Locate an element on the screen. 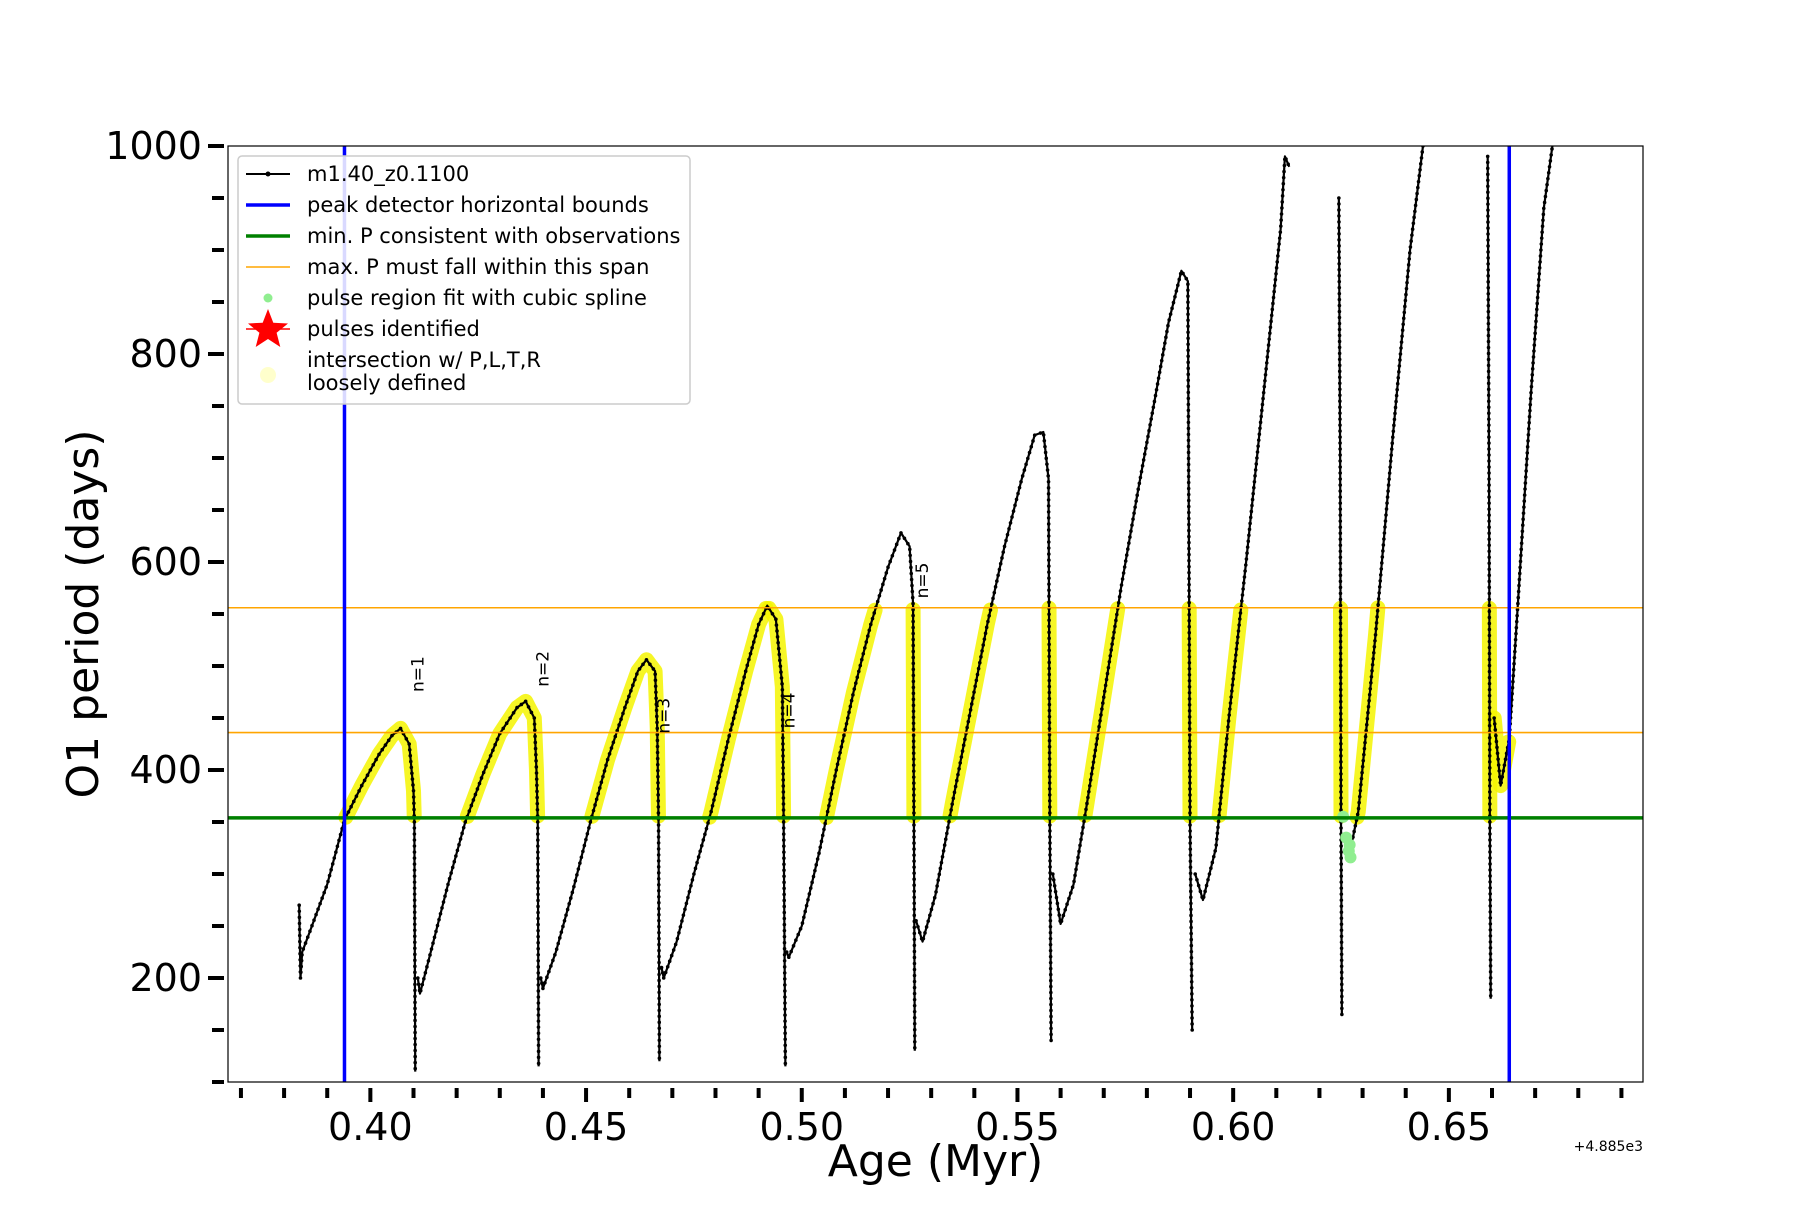  spline-point is located at coordinates (1350, 845).